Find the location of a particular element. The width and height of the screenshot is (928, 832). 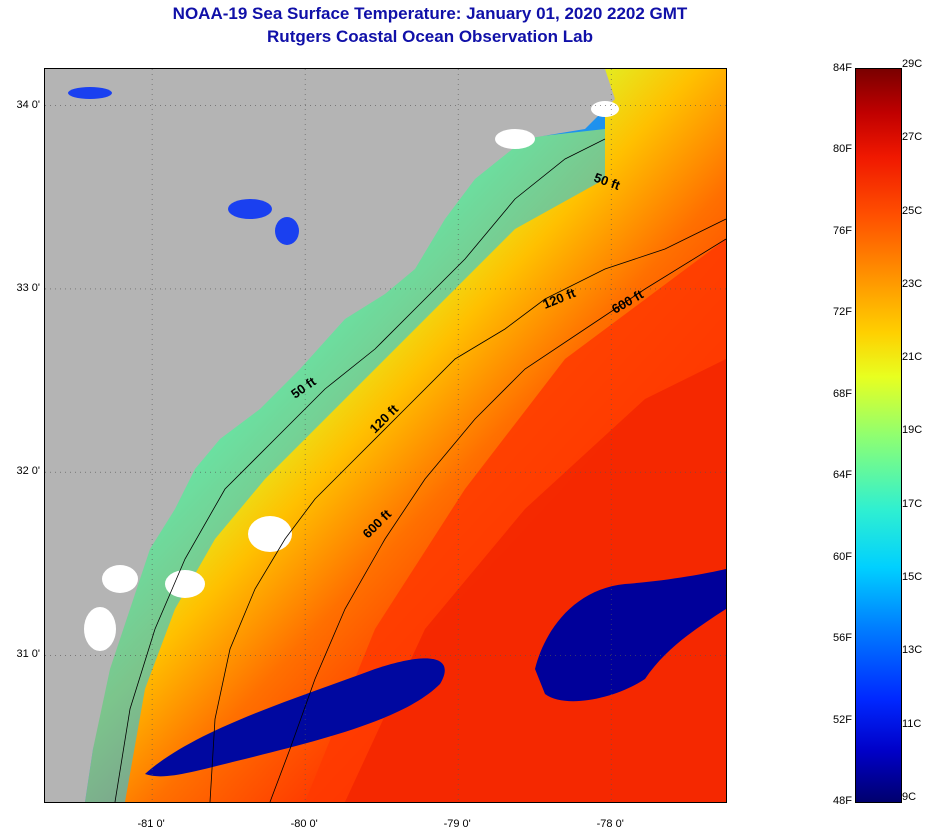

colorbar-celsius-label: 21C is located at coordinates (912, 357).